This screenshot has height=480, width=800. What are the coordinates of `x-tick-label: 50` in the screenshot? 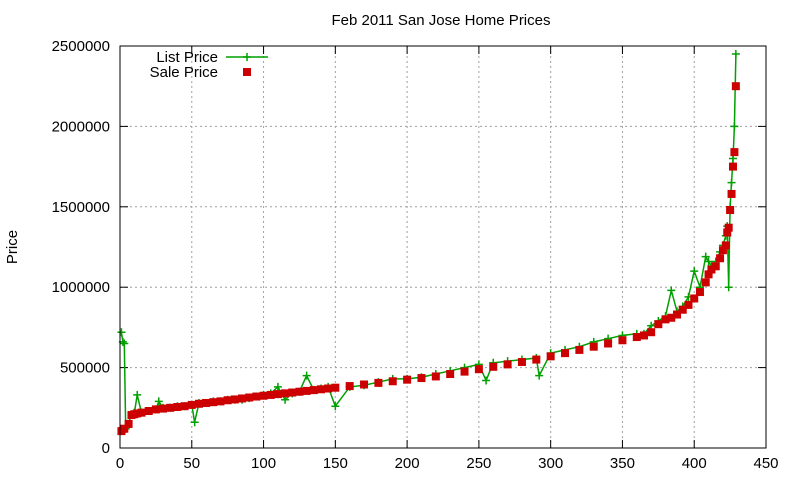 It's located at (191, 463).